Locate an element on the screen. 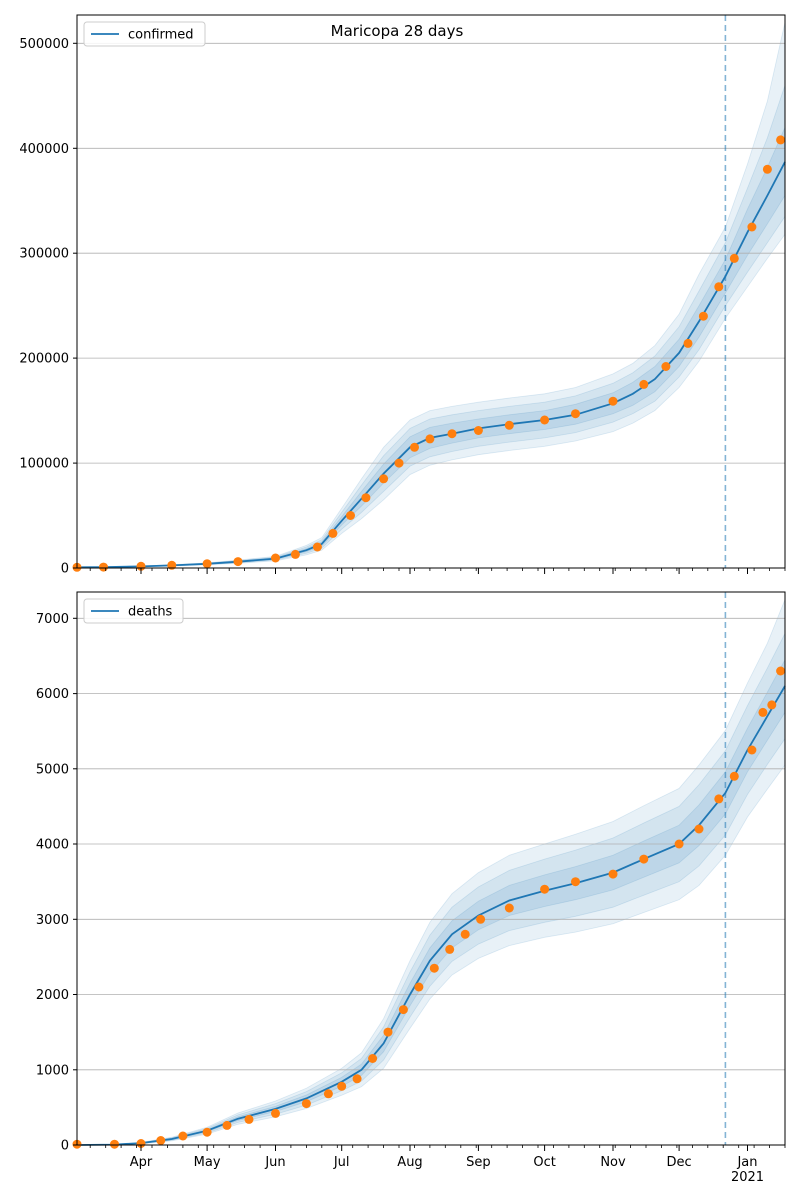  deaths-y-tick-label: 7000 is located at coordinates (52, 619).